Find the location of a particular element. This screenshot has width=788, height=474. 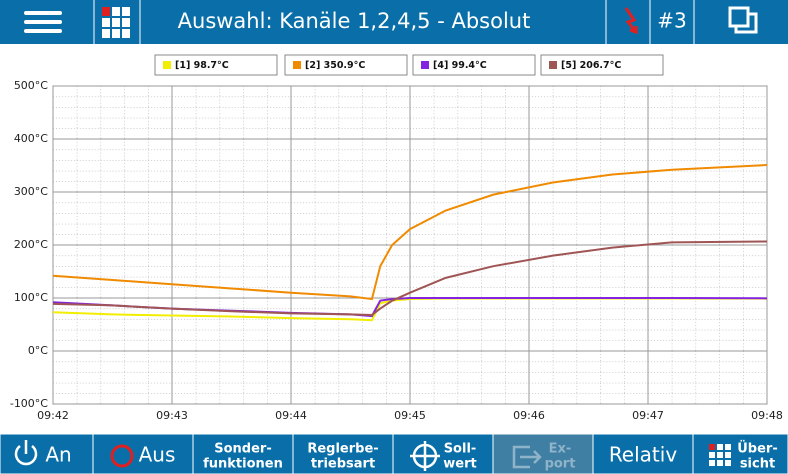

button-label: triebsart is located at coordinates (343, 464).